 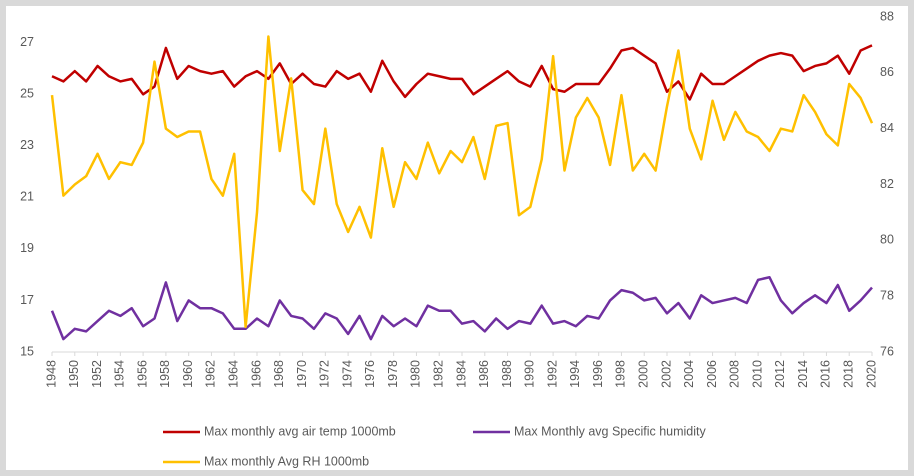 What do you see at coordinates (484, 374) in the screenshot?
I see `x-tick-label: 1986` at bounding box center [484, 374].